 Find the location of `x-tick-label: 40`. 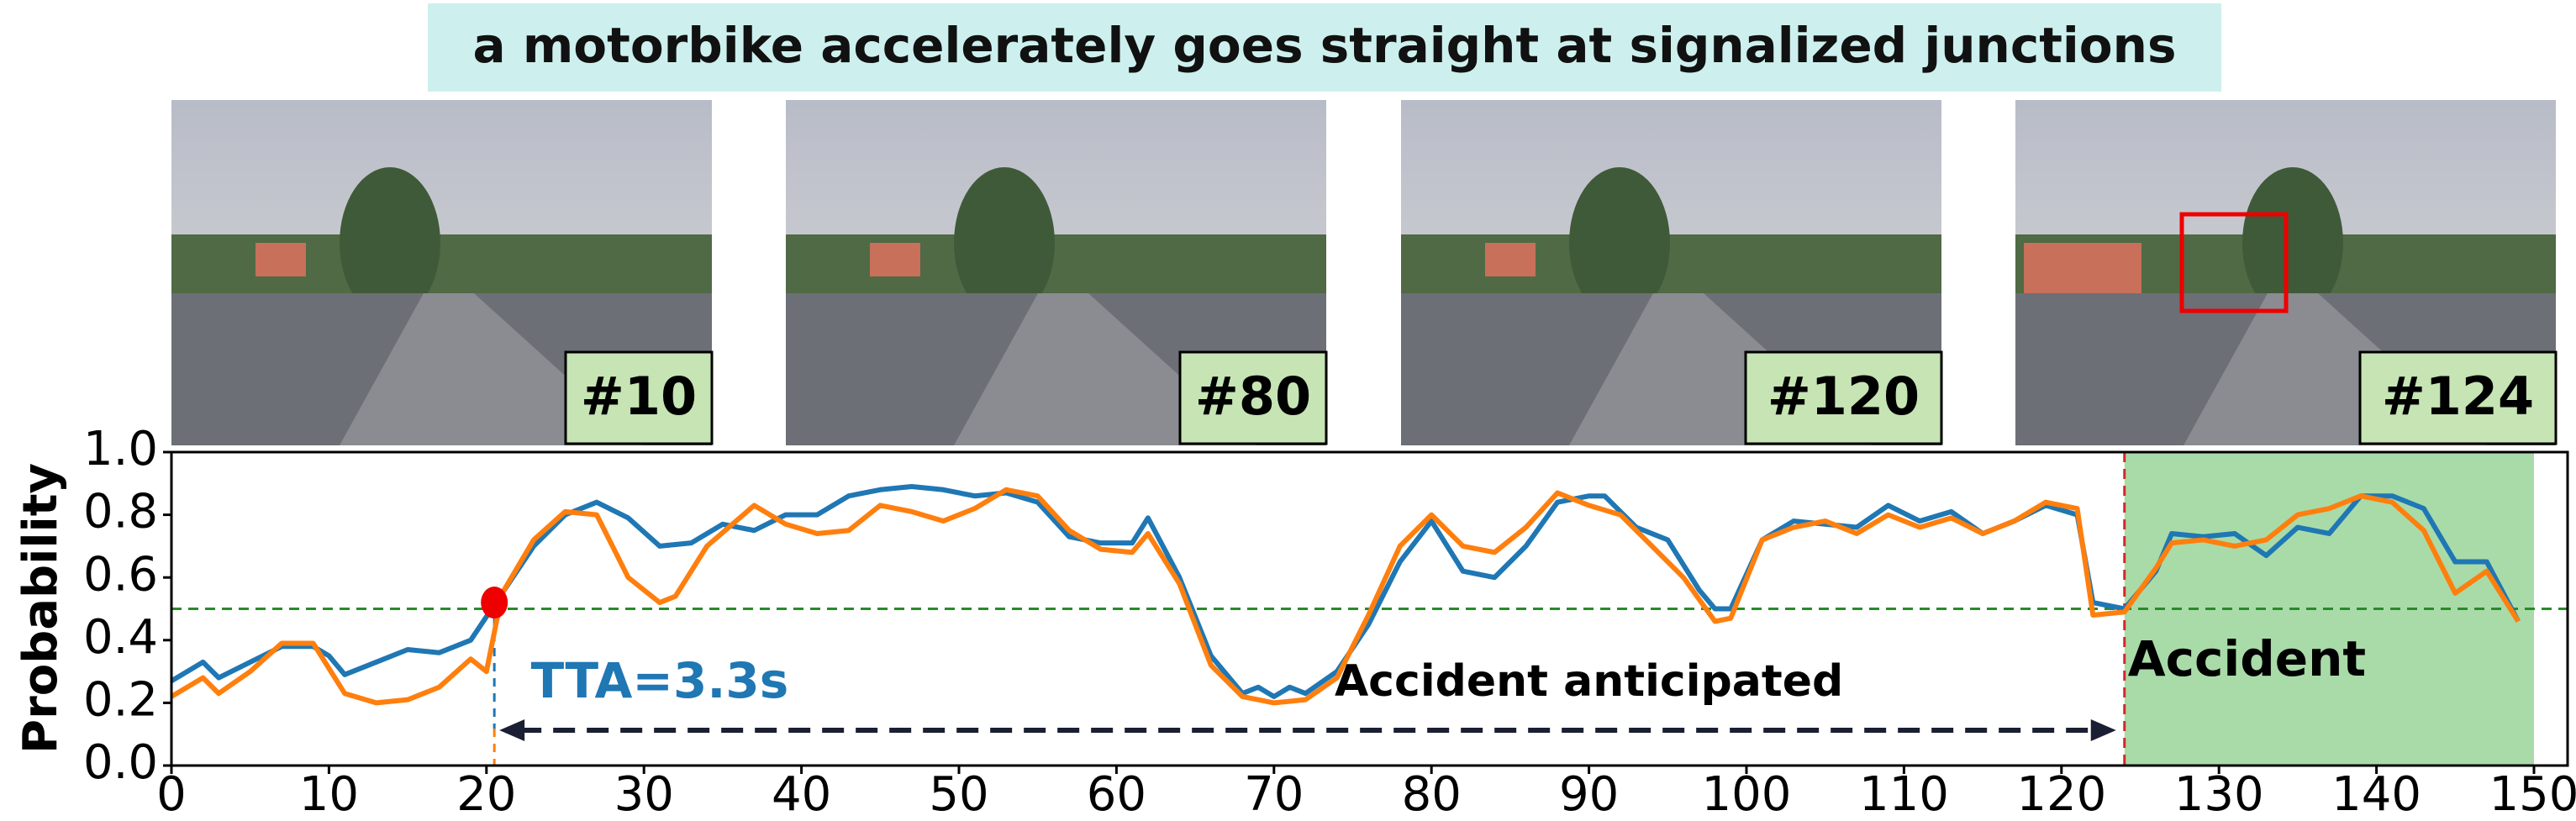

x-tick-label: 40 is located at coordinates (801, 794).